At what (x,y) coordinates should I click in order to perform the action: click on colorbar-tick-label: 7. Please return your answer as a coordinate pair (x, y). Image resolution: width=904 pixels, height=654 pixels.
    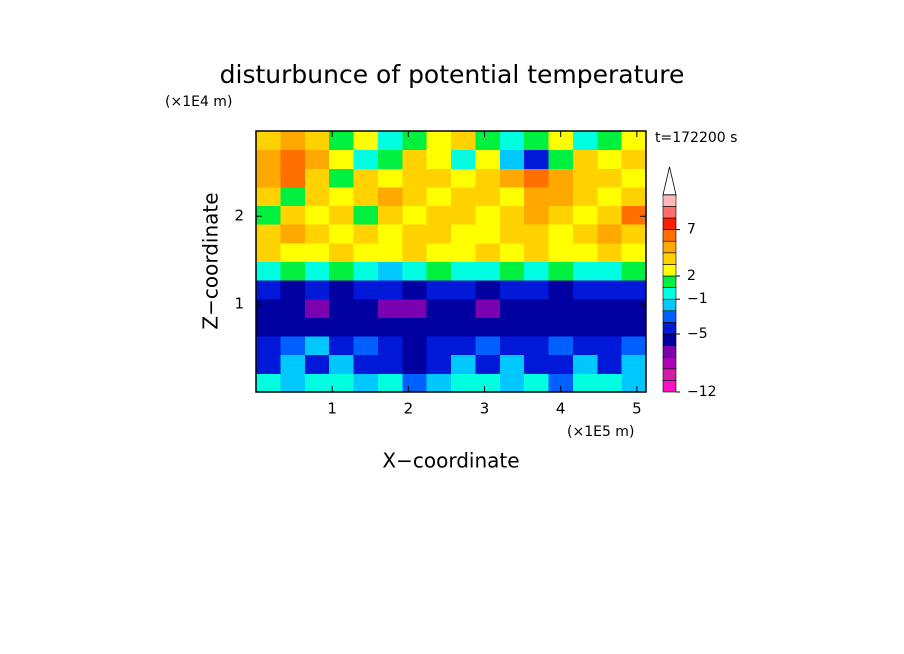
    Looking at the image, I should click on (691, 230).